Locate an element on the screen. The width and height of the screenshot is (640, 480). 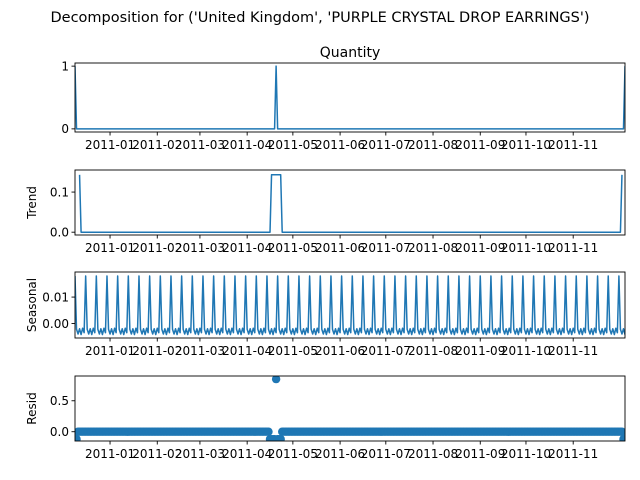
y-axis-label: Trend is located at coordinates (32, 203).